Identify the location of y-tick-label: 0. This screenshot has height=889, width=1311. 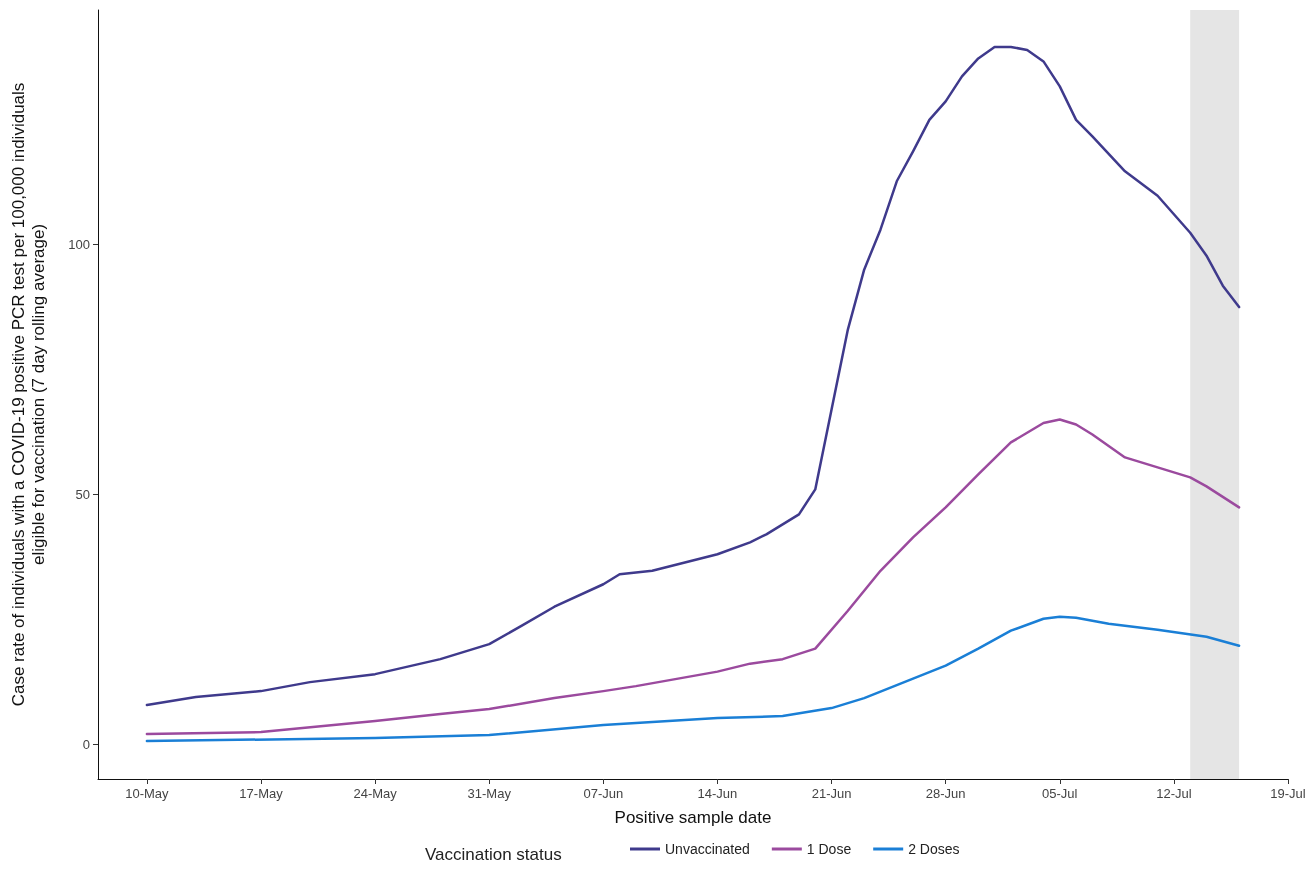
(86, 744).